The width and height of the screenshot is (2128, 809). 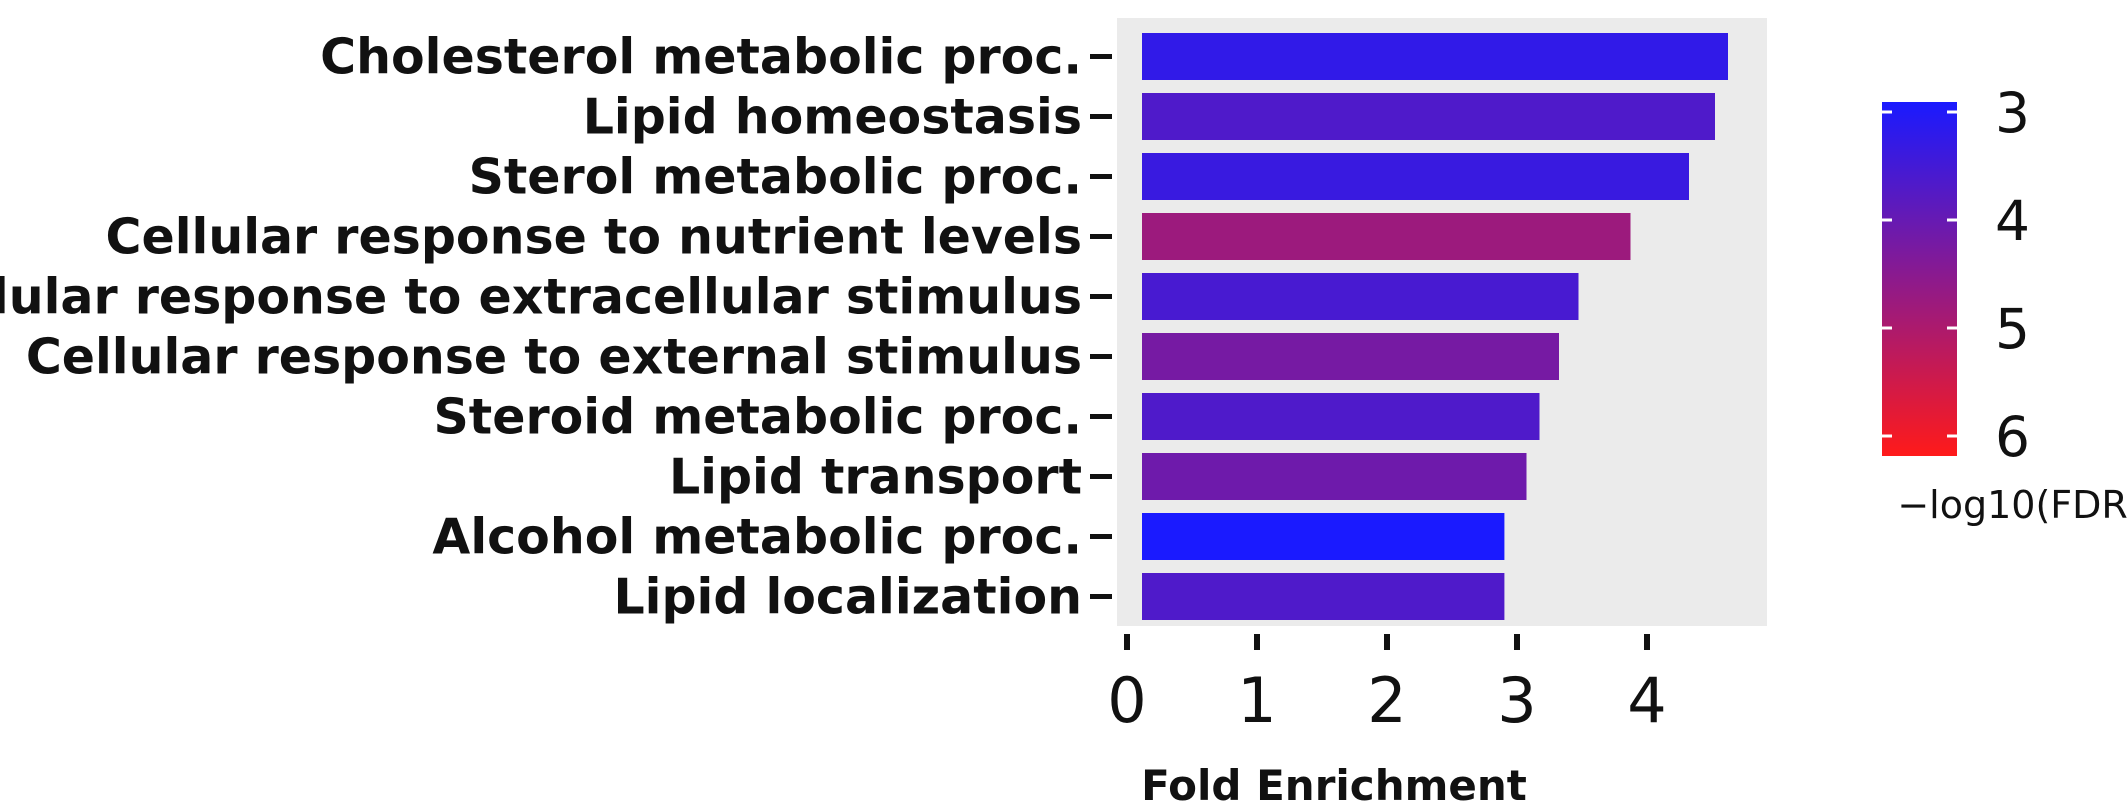 What do you see at coordinates (1334, 785) in the screenshot?
I see `x-axis-title: Fold Enrichment` at bounding box center [1334, 785].